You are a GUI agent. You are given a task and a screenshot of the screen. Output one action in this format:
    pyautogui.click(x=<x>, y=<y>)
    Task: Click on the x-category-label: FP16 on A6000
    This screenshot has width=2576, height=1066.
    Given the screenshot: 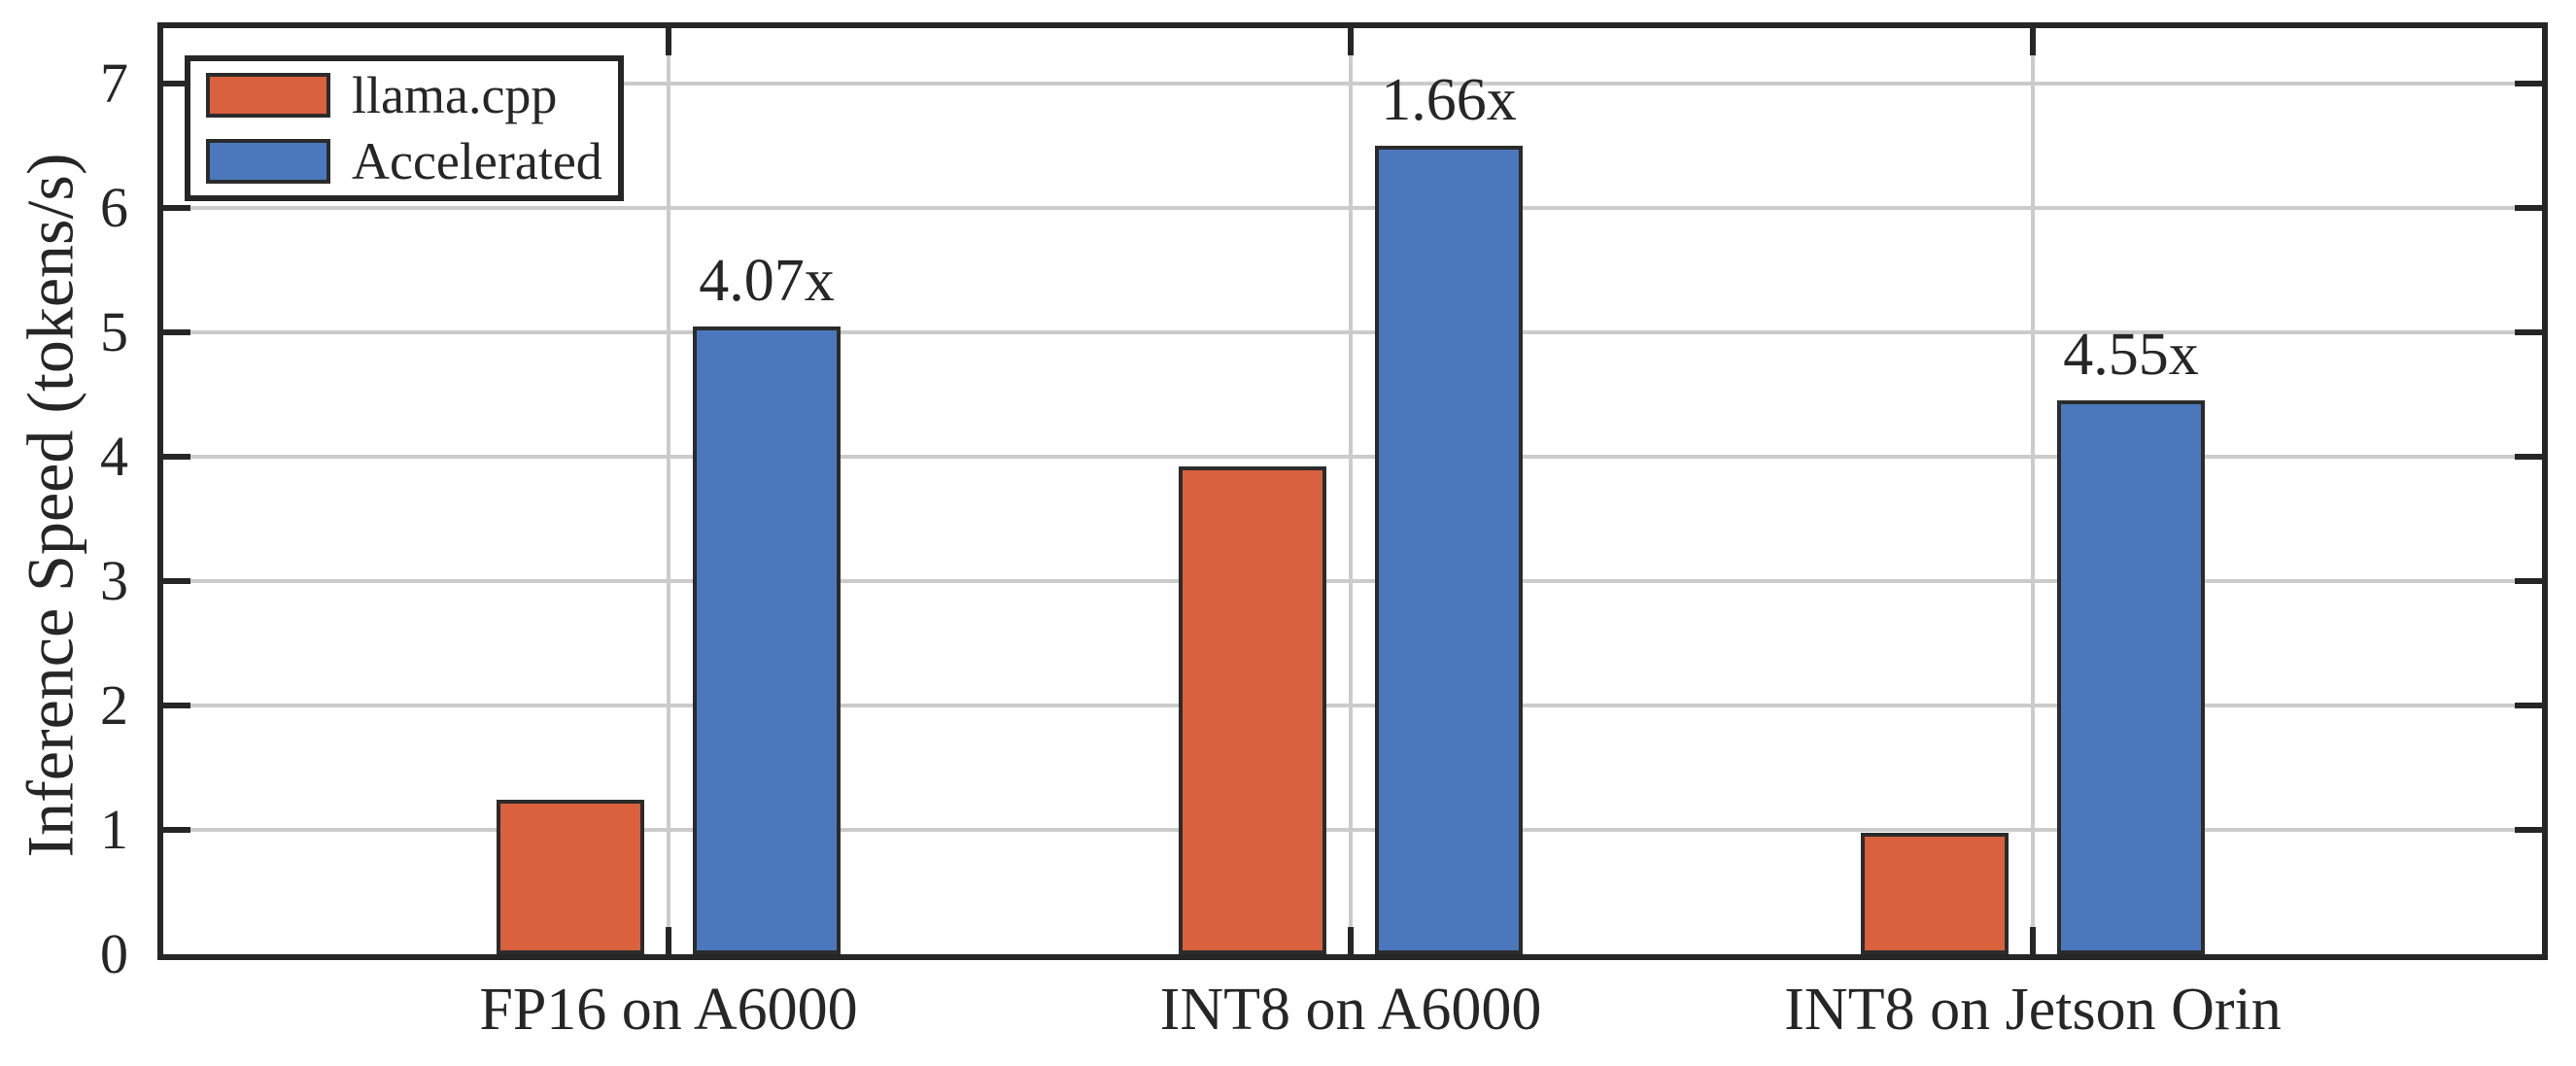 What is the action you would take?
    pyautogui.click(x=668, y=1010)
    